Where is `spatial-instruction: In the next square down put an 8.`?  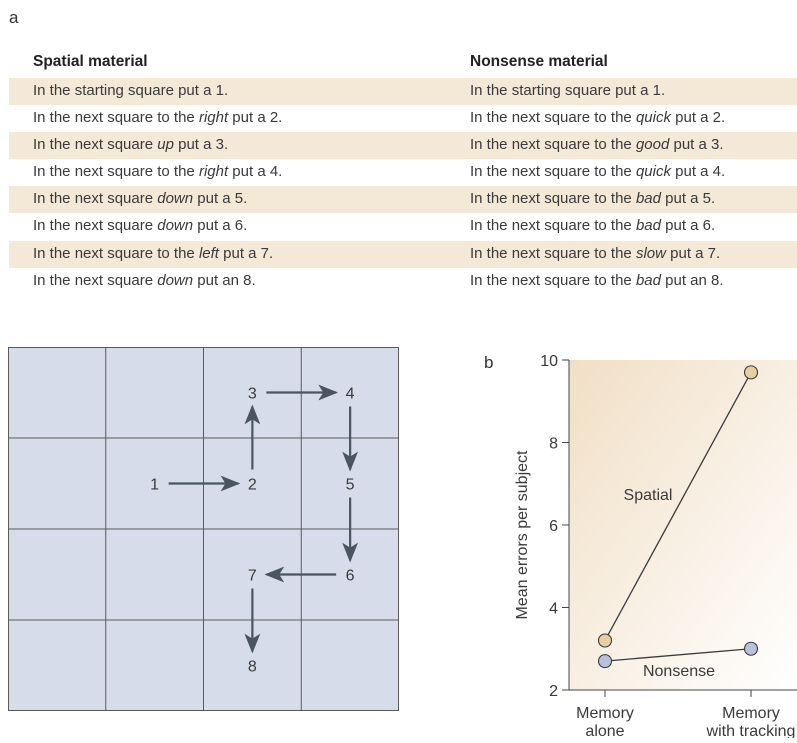 spatial-instruction: In the next square down put an 8. is located at coordinates (144, 281).